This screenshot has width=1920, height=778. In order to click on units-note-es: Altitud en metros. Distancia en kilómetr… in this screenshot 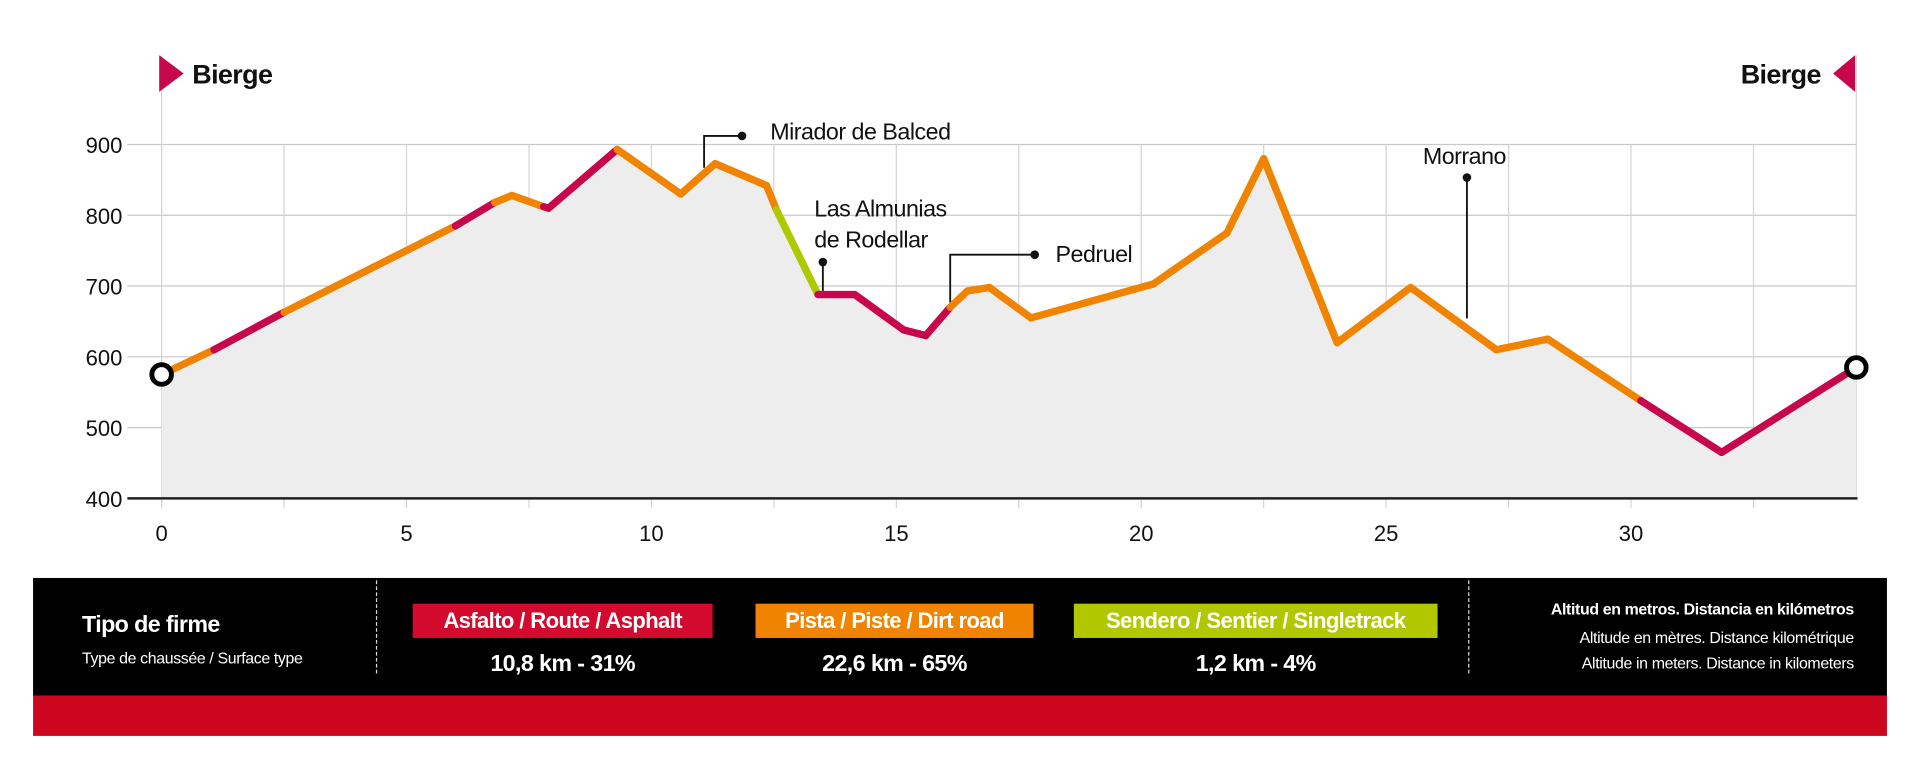, I will do `click(1702, 609)`.